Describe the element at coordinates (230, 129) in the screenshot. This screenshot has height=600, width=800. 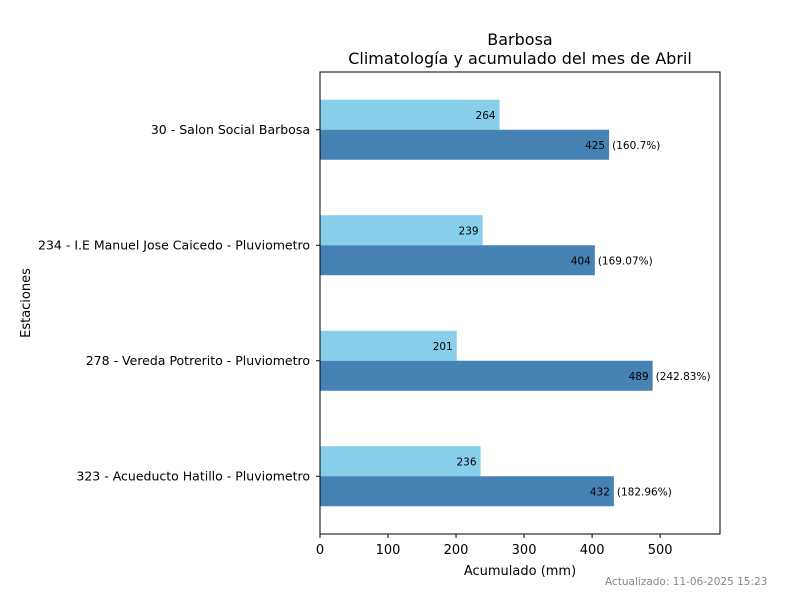
I see `y-tick-label: 30 - Salon Social Barbosa` at that location.